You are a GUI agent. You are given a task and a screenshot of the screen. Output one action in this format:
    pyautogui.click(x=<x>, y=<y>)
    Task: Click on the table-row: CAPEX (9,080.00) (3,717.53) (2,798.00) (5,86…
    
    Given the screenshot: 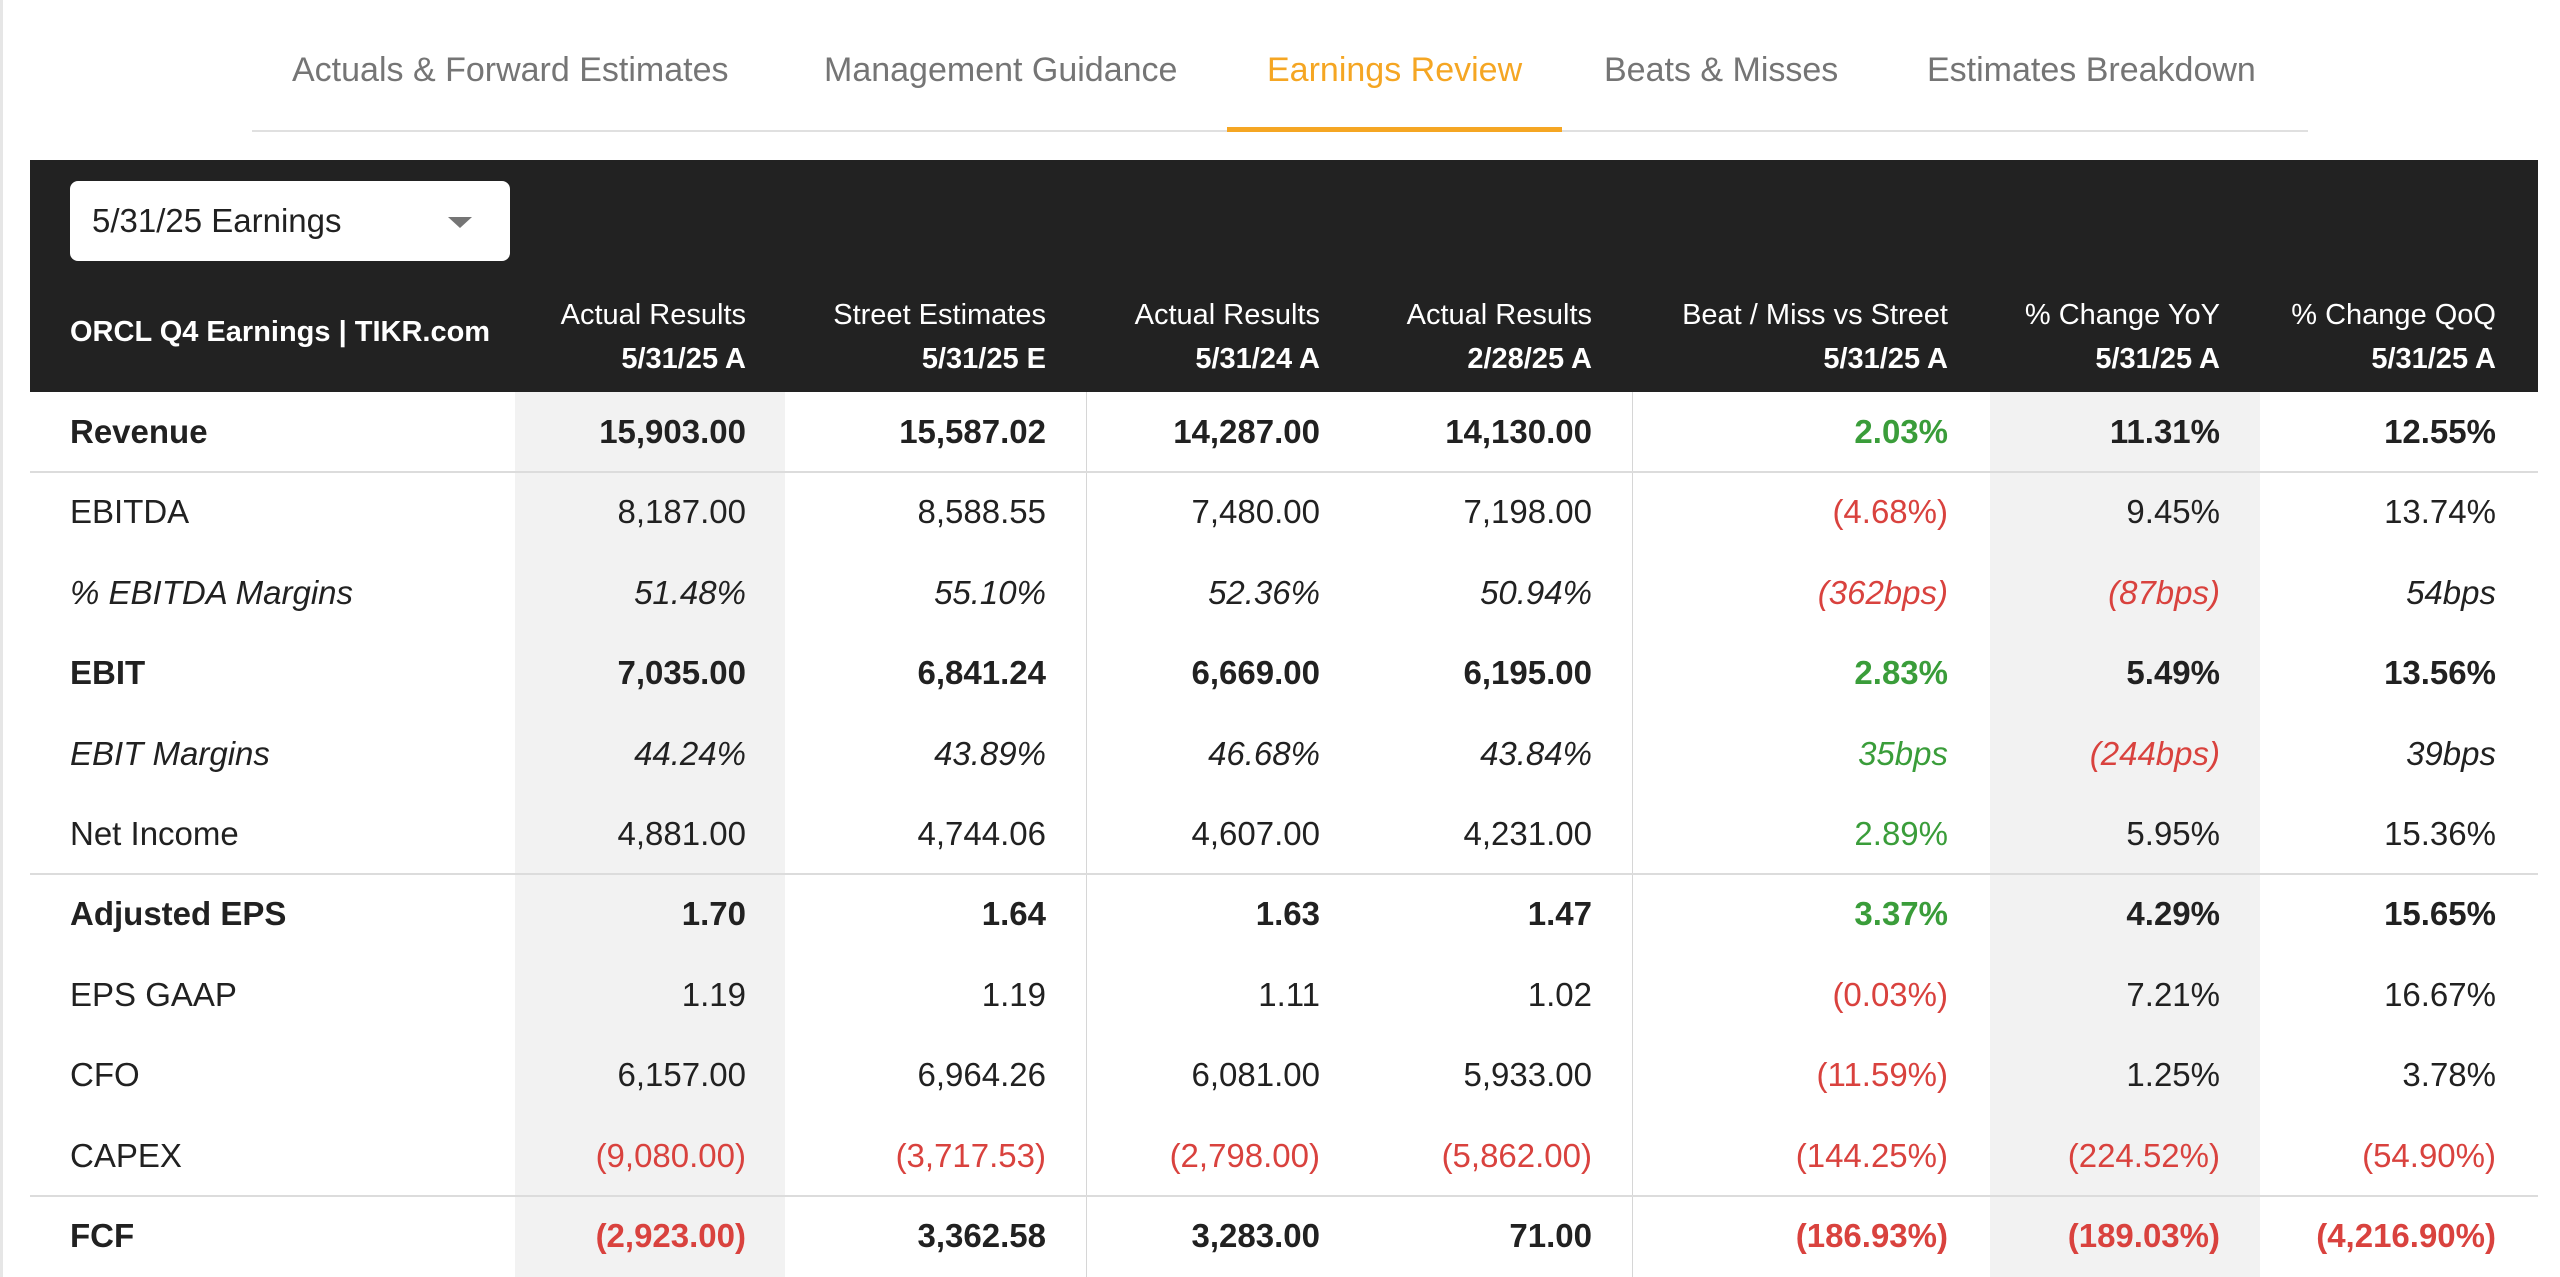 What is the action you would take?
    pyautogui.click(x=1284, y=1156)
    